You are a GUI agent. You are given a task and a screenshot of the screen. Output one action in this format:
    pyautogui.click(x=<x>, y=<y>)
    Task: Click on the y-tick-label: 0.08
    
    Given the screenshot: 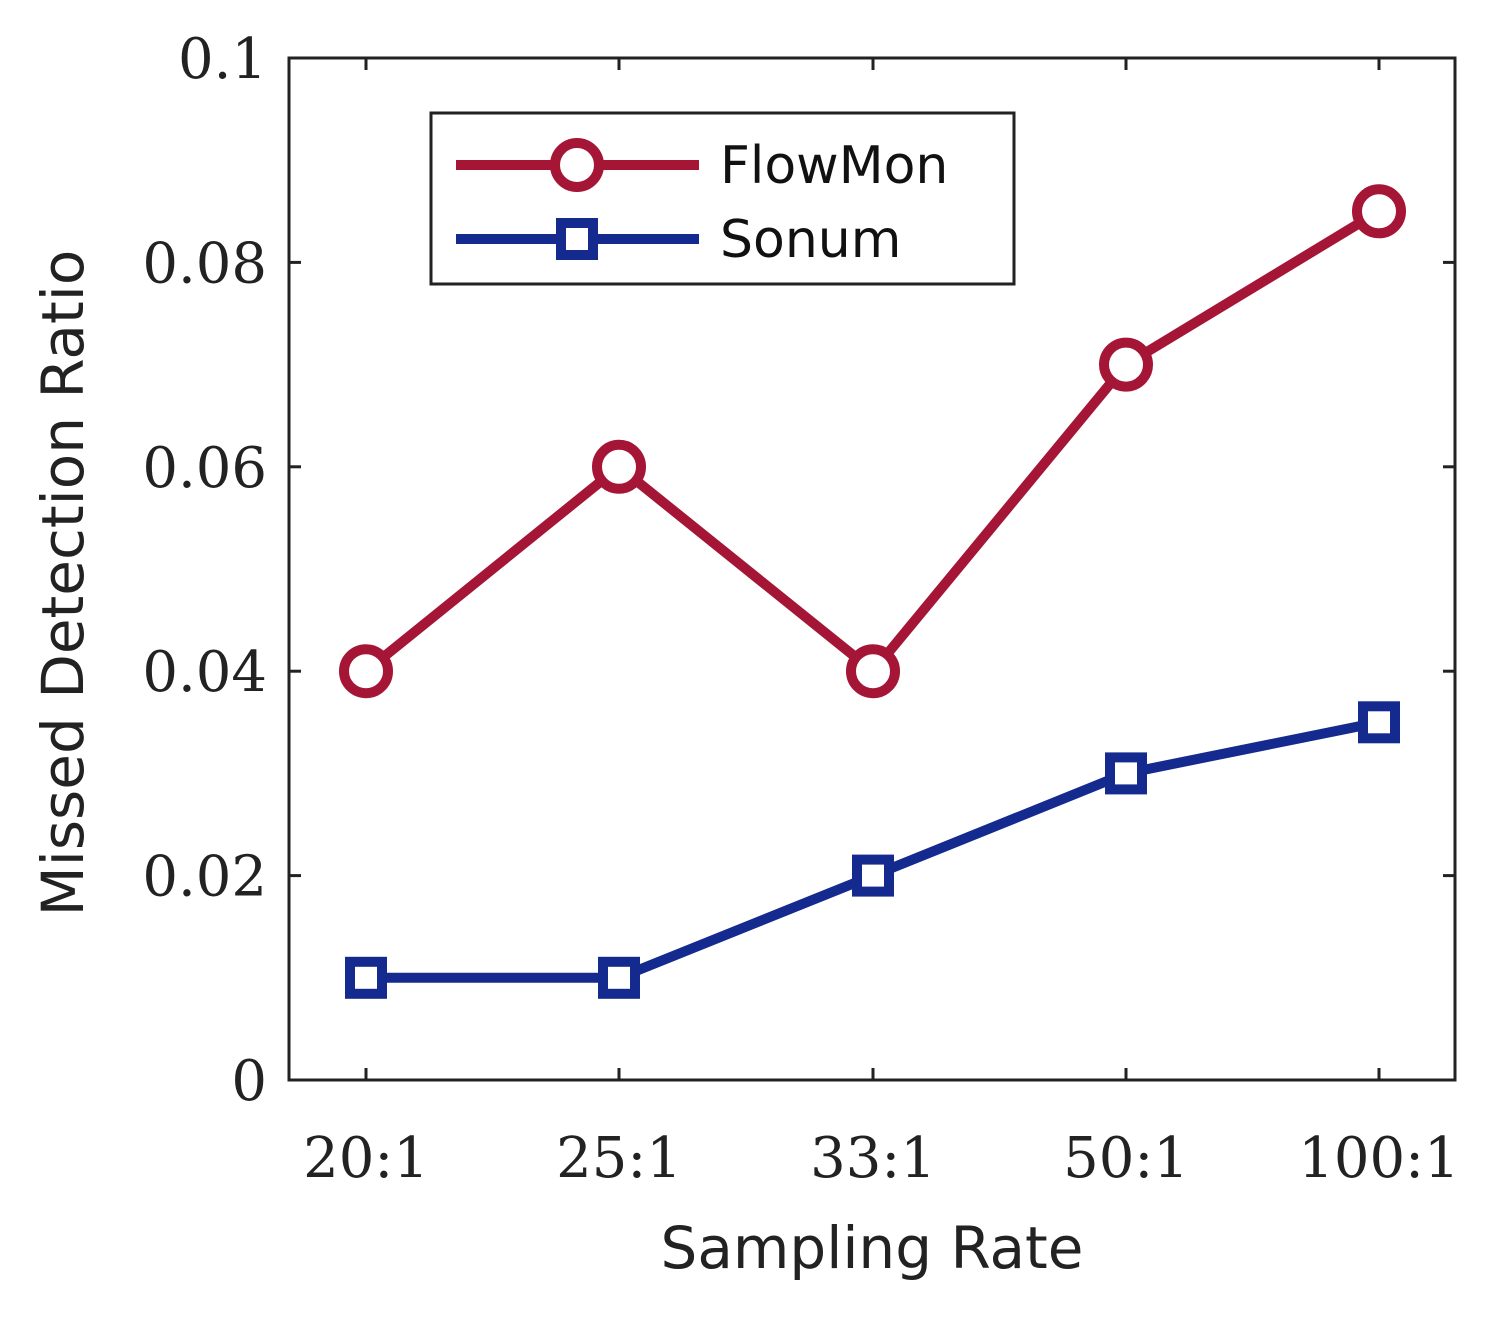 What is the action you would take?
    pyautogui.click(x=204, y=263)
    